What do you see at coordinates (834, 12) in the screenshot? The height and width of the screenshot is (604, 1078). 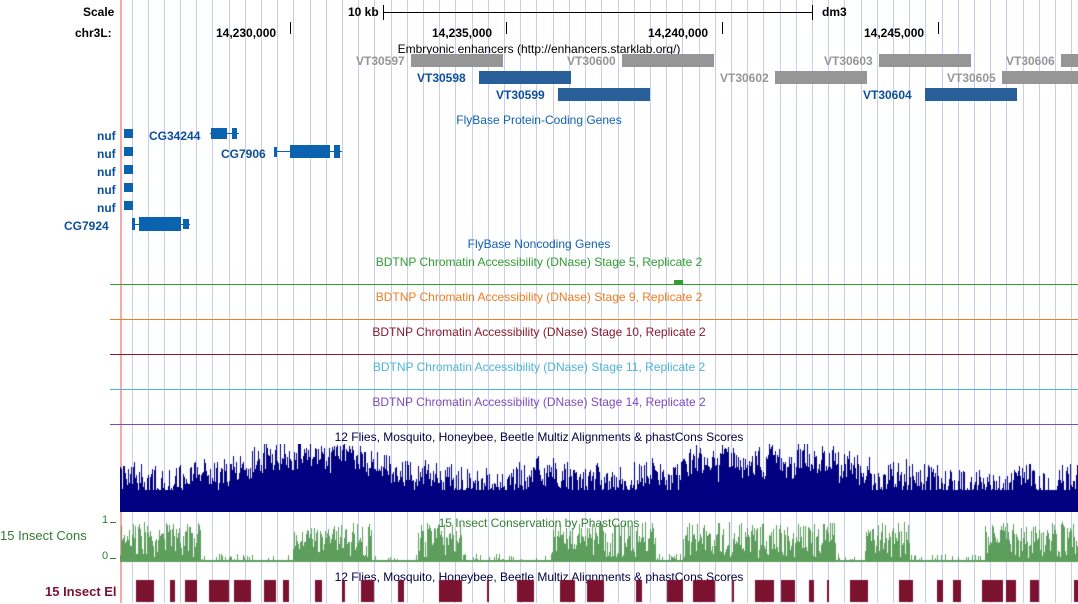 I see `assembly-label: dm3` at bounding box center [834, 12].